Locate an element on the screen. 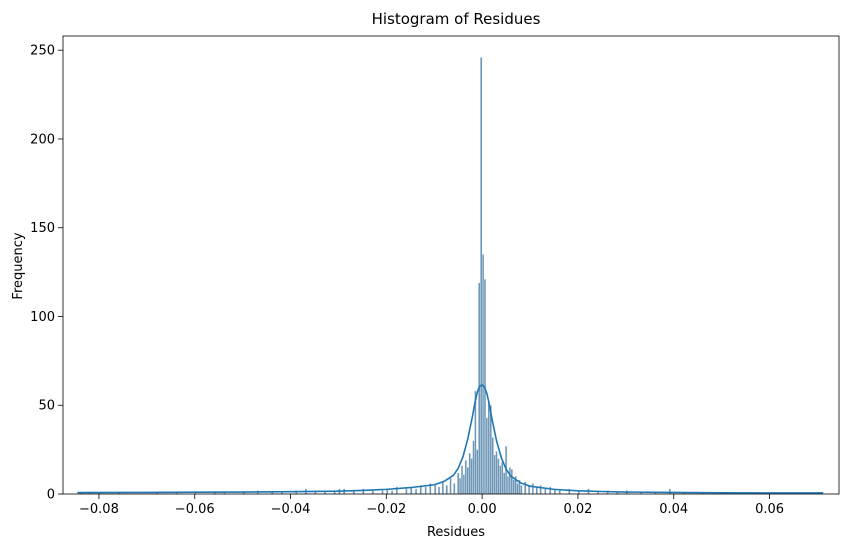 This screenshot has height=547, width=850. x-tick-label: 0.04 is located at coordinates (673, 509).